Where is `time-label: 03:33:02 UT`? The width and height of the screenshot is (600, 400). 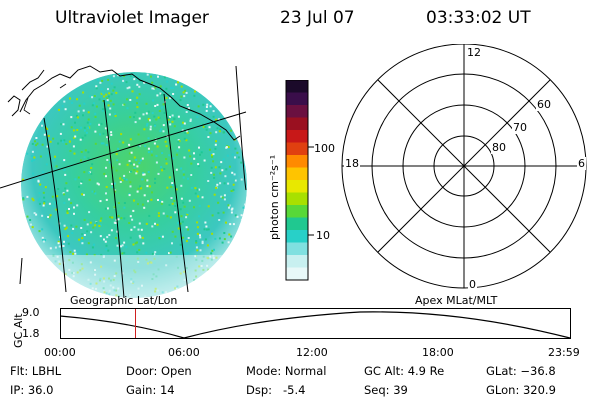 time-label: 03:33:02 UT is located at coordinates (478, 18).